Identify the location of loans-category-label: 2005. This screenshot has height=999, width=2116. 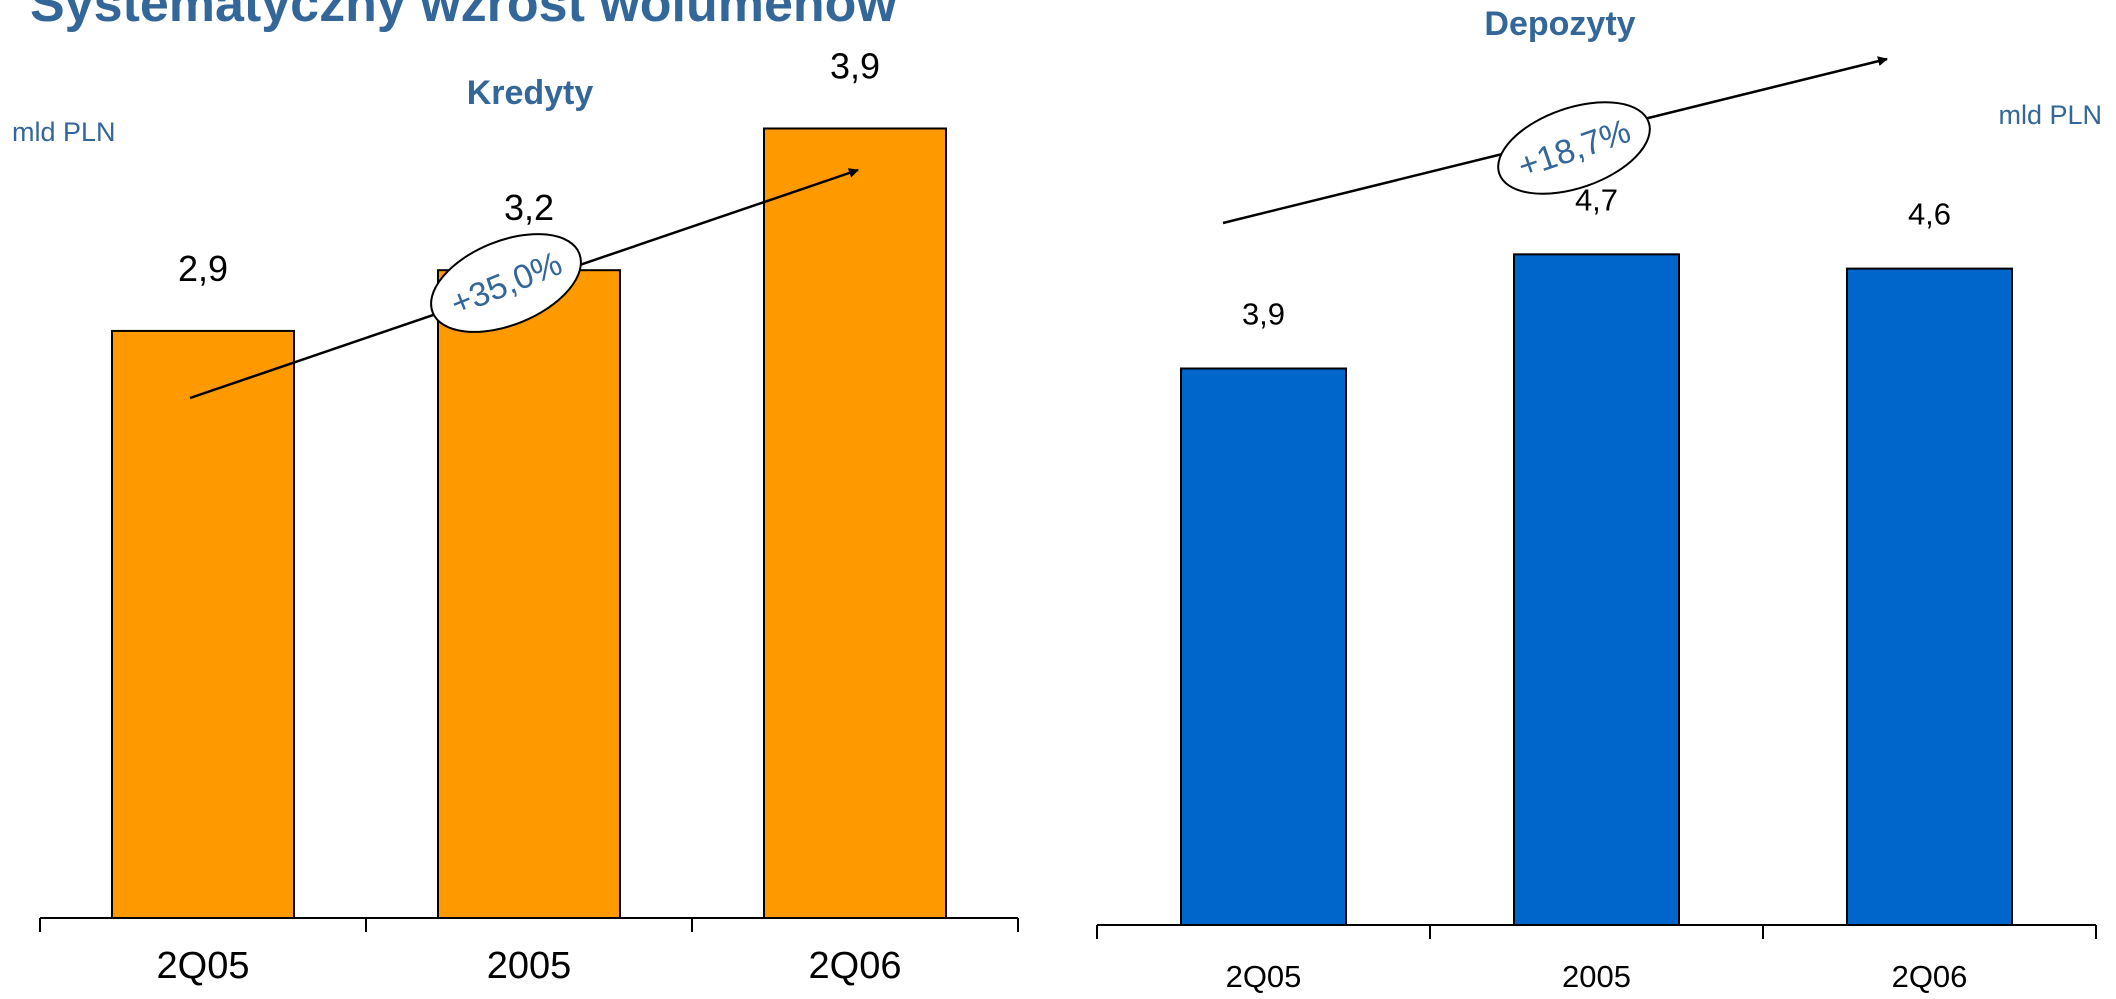
(529, 966).